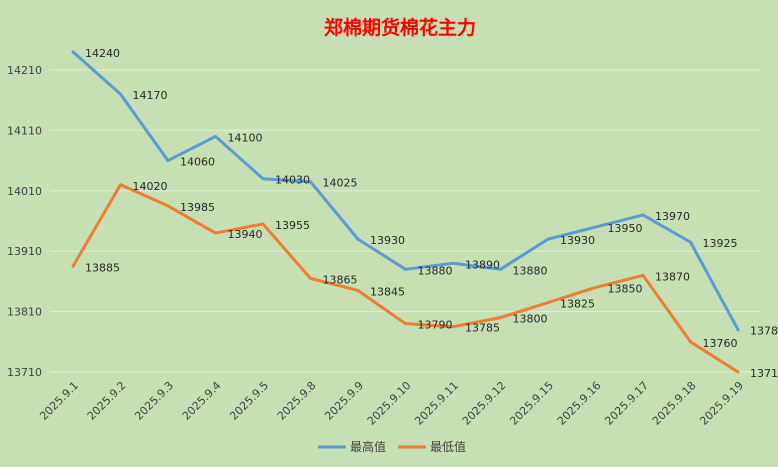 Image resolution: width=778 pixels, height=467 pixels. Describe the element at coordinates (107, 401) in the screenshot. I see `x-tick-label: 2025.9.2` at that location.